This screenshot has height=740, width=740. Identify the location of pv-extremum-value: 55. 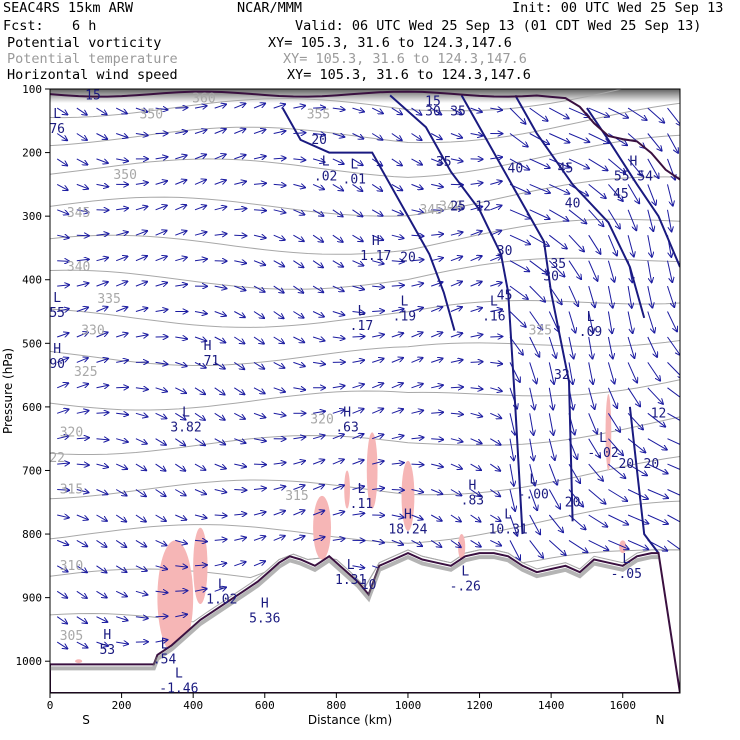
(57, 313).